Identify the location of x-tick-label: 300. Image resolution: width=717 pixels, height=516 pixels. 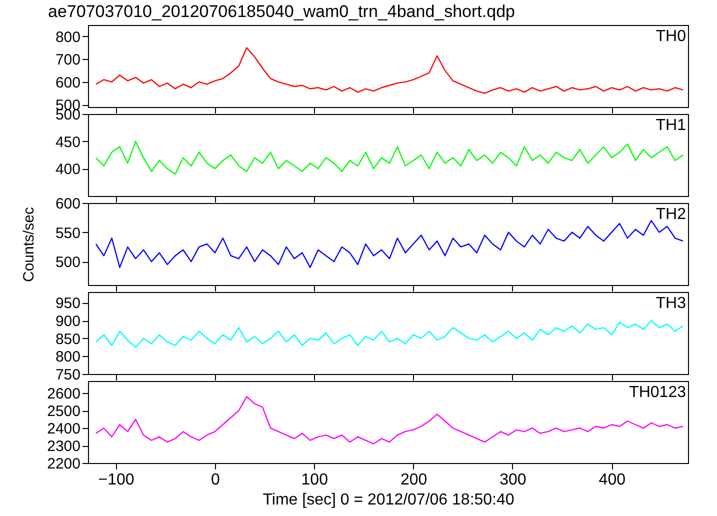
(513, 480).